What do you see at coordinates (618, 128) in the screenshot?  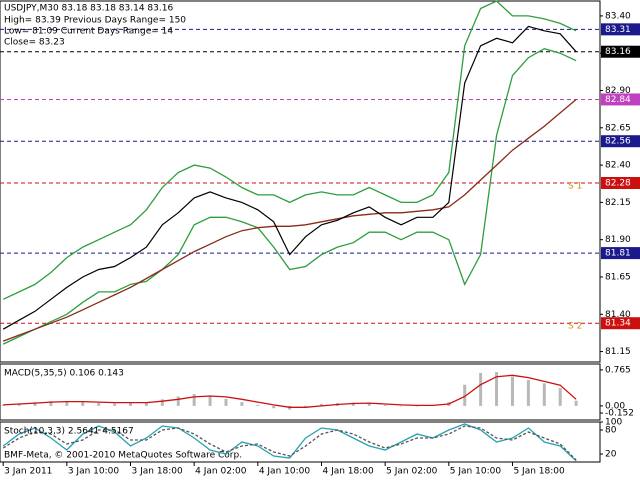 I see `y-tick-label: 82.65` at bounding box center [618, 128].